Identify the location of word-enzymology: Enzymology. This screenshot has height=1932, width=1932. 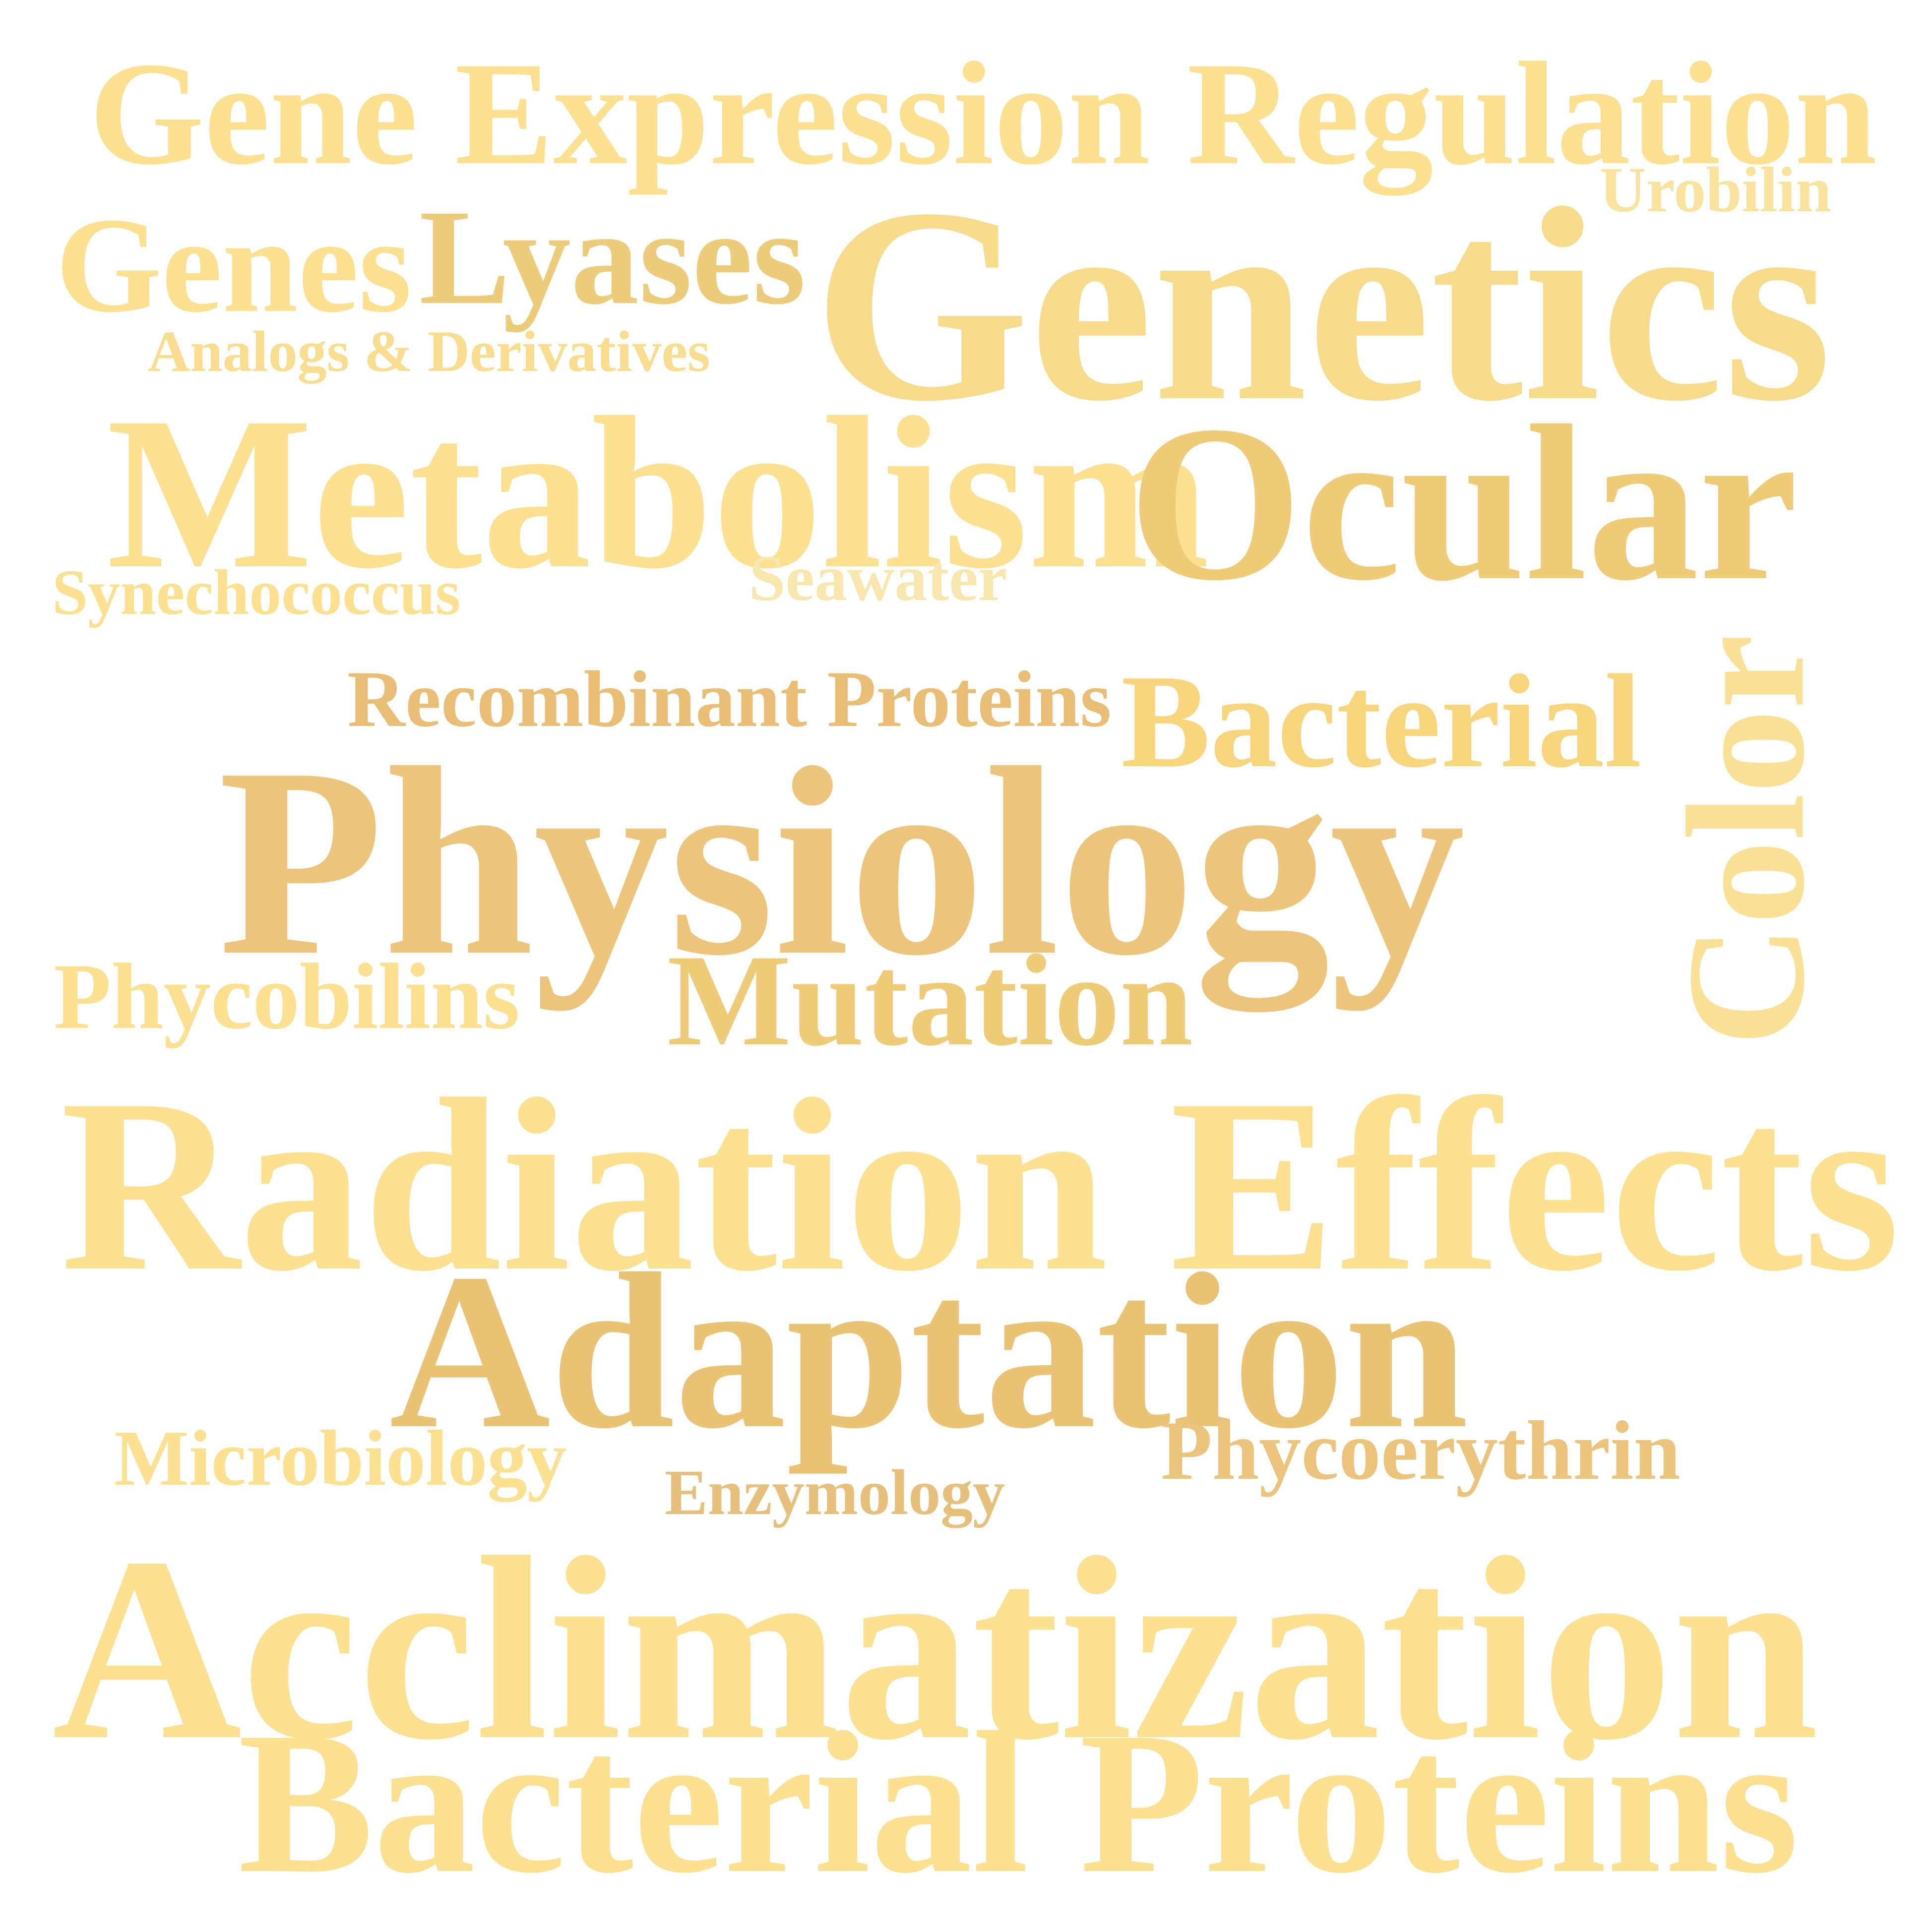
(835, 1492).